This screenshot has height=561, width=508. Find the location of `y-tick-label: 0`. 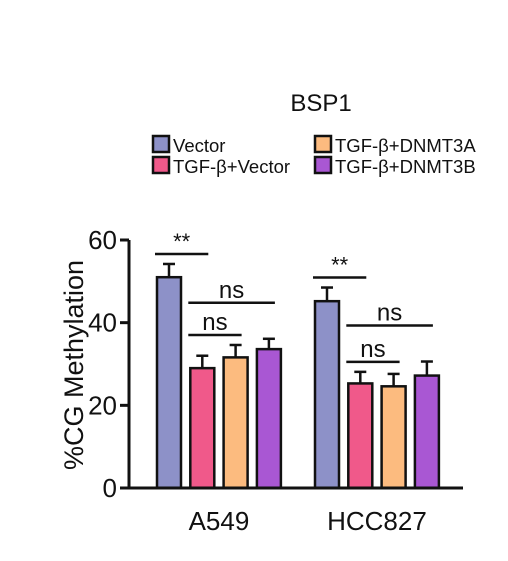

y-tick-label: 0 is located at coordinates (110, 488).